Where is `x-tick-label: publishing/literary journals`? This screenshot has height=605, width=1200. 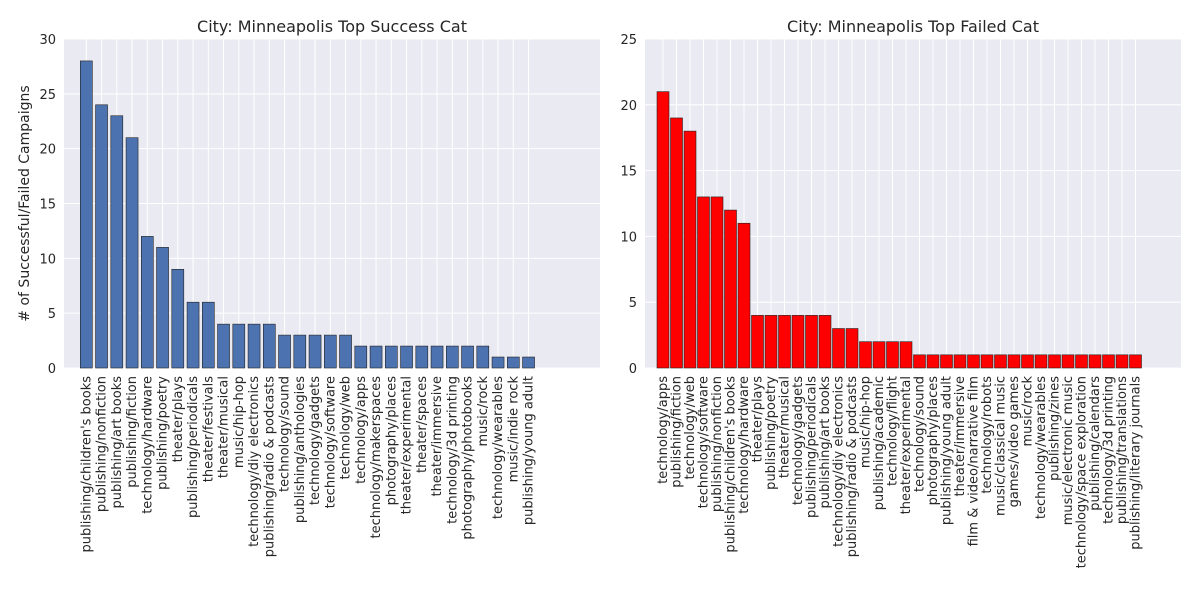
x-tick-label: publishing/literary journals is located at coordinates (1136, 463).